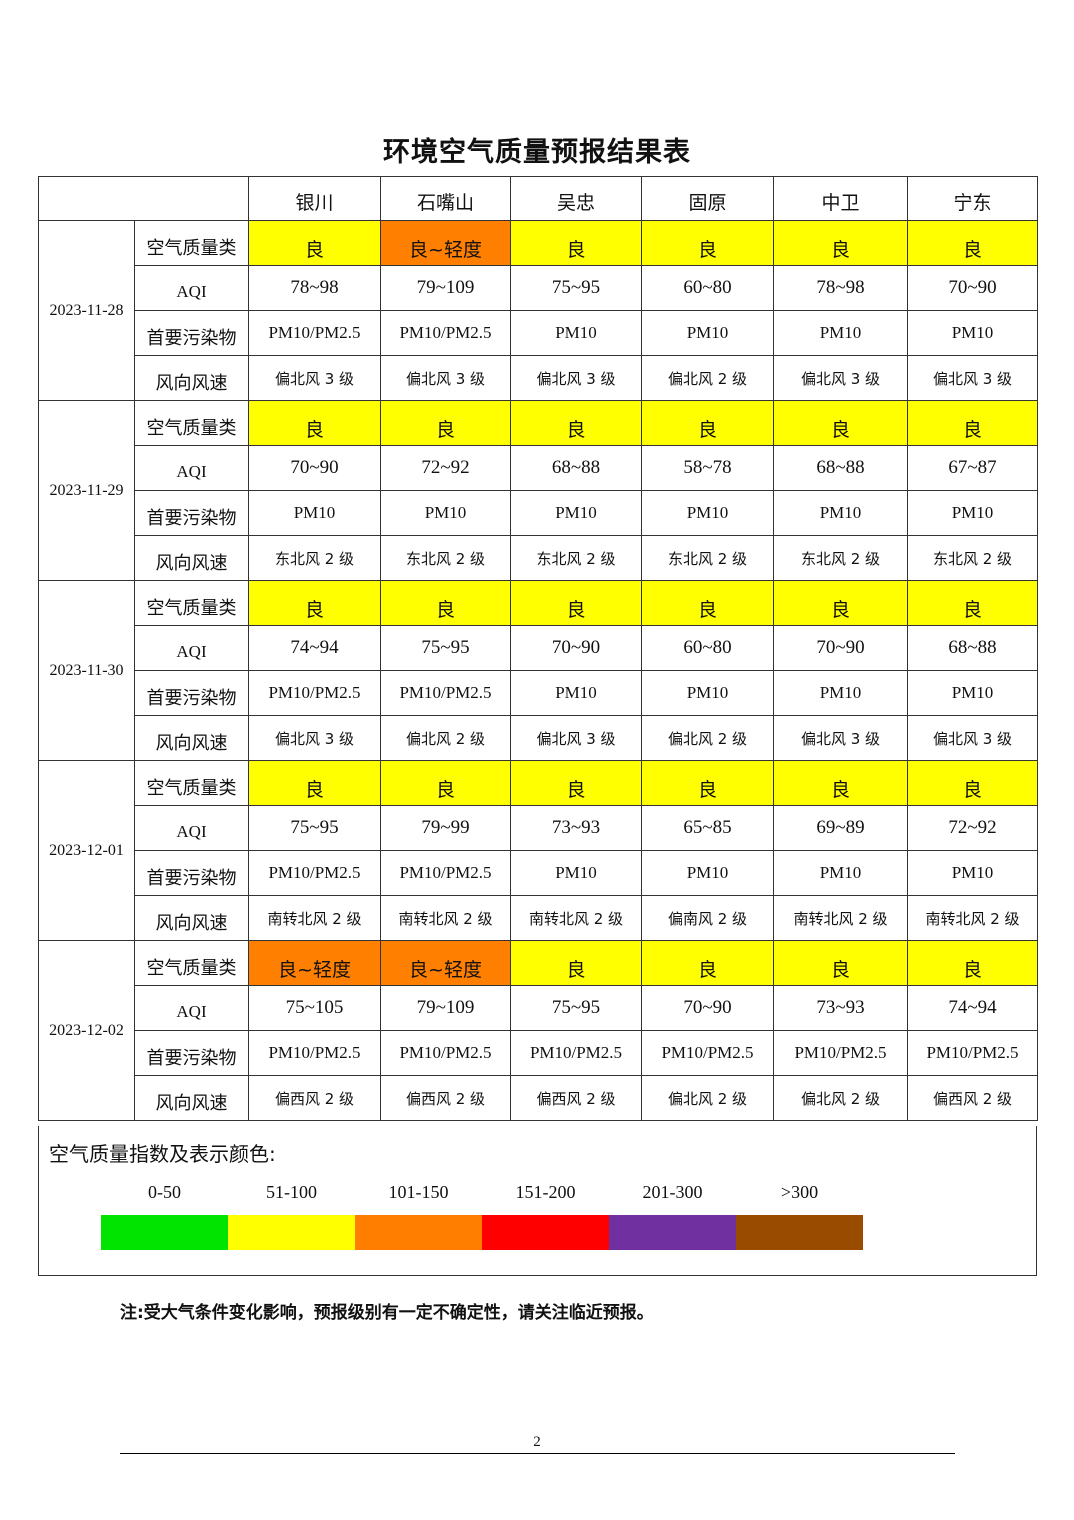 The width and height of the screenshot is (1074, 1520). I want to click on table-row: 2023-11-28 空气质量类良良~轻度良良良良, so click(538, 310).